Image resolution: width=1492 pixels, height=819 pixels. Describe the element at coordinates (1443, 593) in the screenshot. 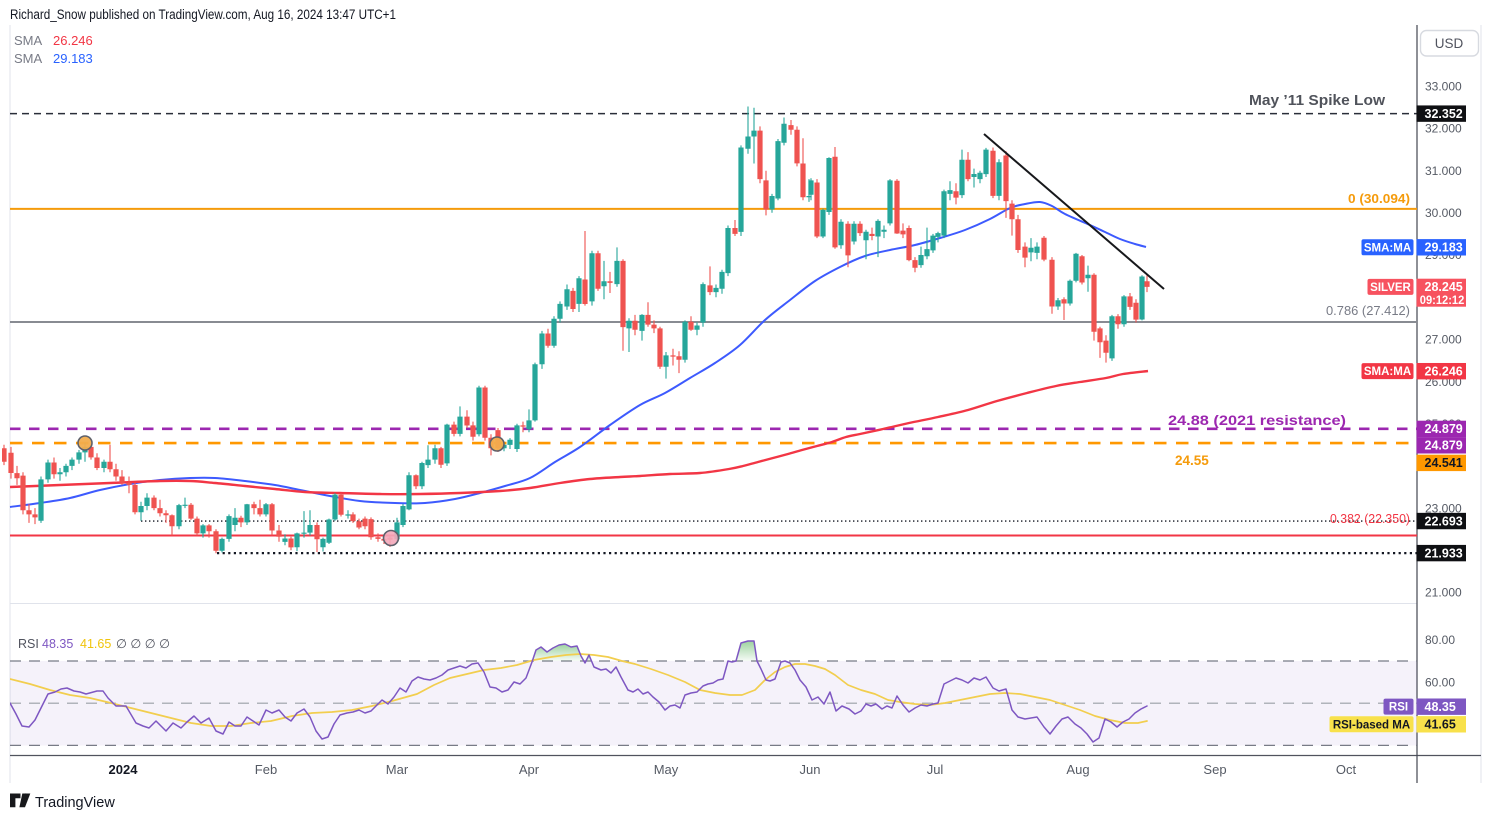

I see `svg-text: 21.000` at that location.